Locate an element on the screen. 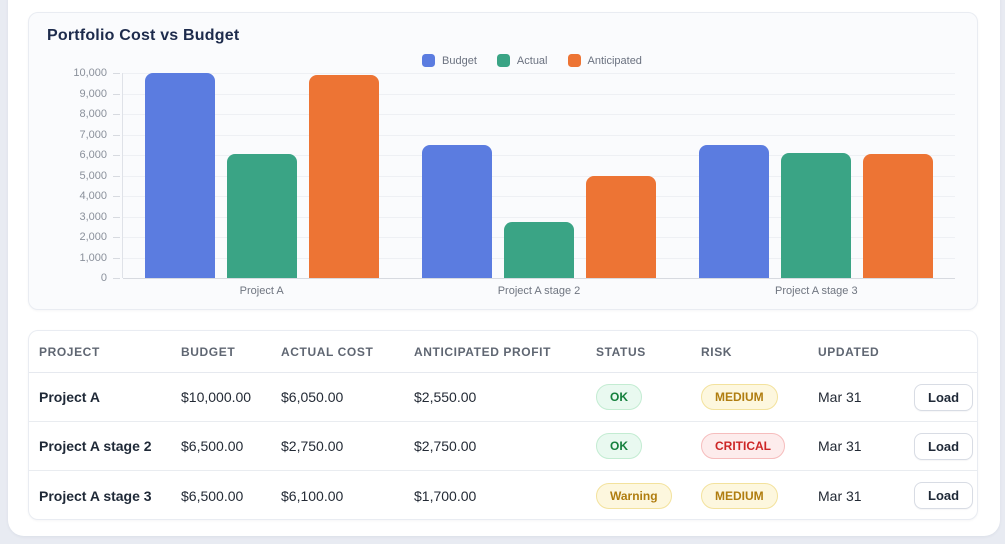 This screenshot has width=1005, height=544. column-header: UPDATED is located at coordinates (849, 351).